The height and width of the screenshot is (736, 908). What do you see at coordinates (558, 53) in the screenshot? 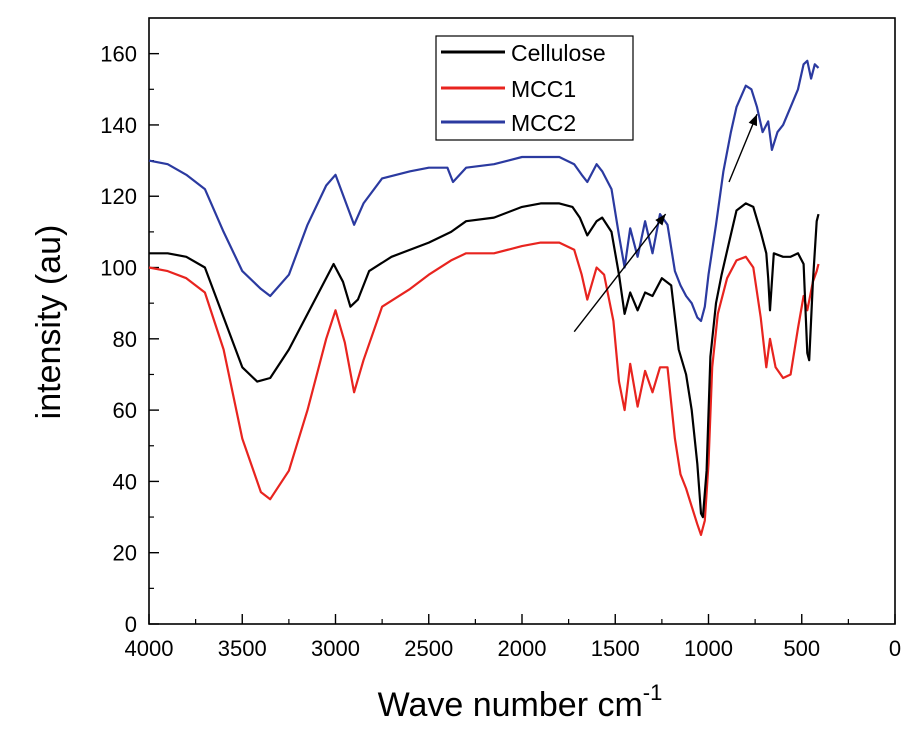
I see `legend-label-cellulose: Cellulose` at bounding box center [558, 53].